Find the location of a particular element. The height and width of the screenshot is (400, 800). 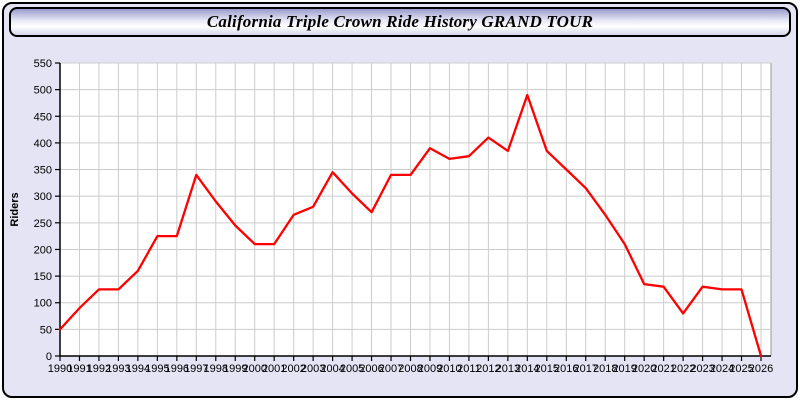

x-axis-tick-label: 2002 is located at coordinates (293, 369).